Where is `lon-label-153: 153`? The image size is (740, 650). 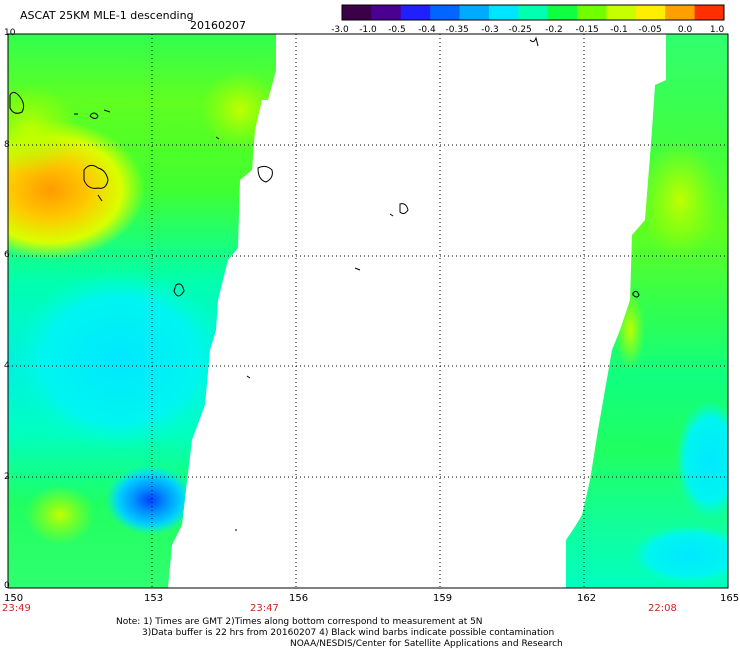
lon-label-153: 153 is located at coordinates (154, 598).